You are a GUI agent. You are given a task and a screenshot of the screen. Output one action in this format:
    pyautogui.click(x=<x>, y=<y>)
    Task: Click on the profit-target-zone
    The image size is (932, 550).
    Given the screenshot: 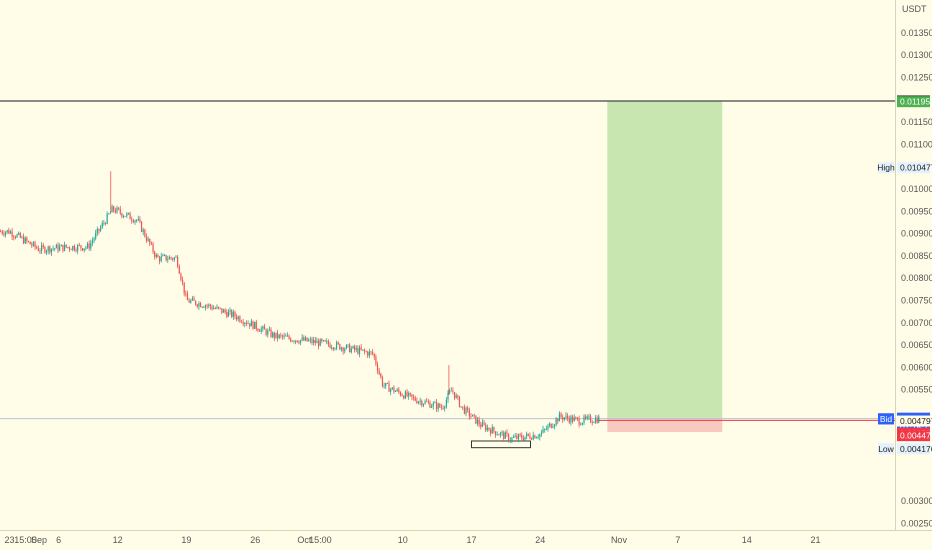 What is the action you would take?
    pyautogui.click(x=665, y=260)
    